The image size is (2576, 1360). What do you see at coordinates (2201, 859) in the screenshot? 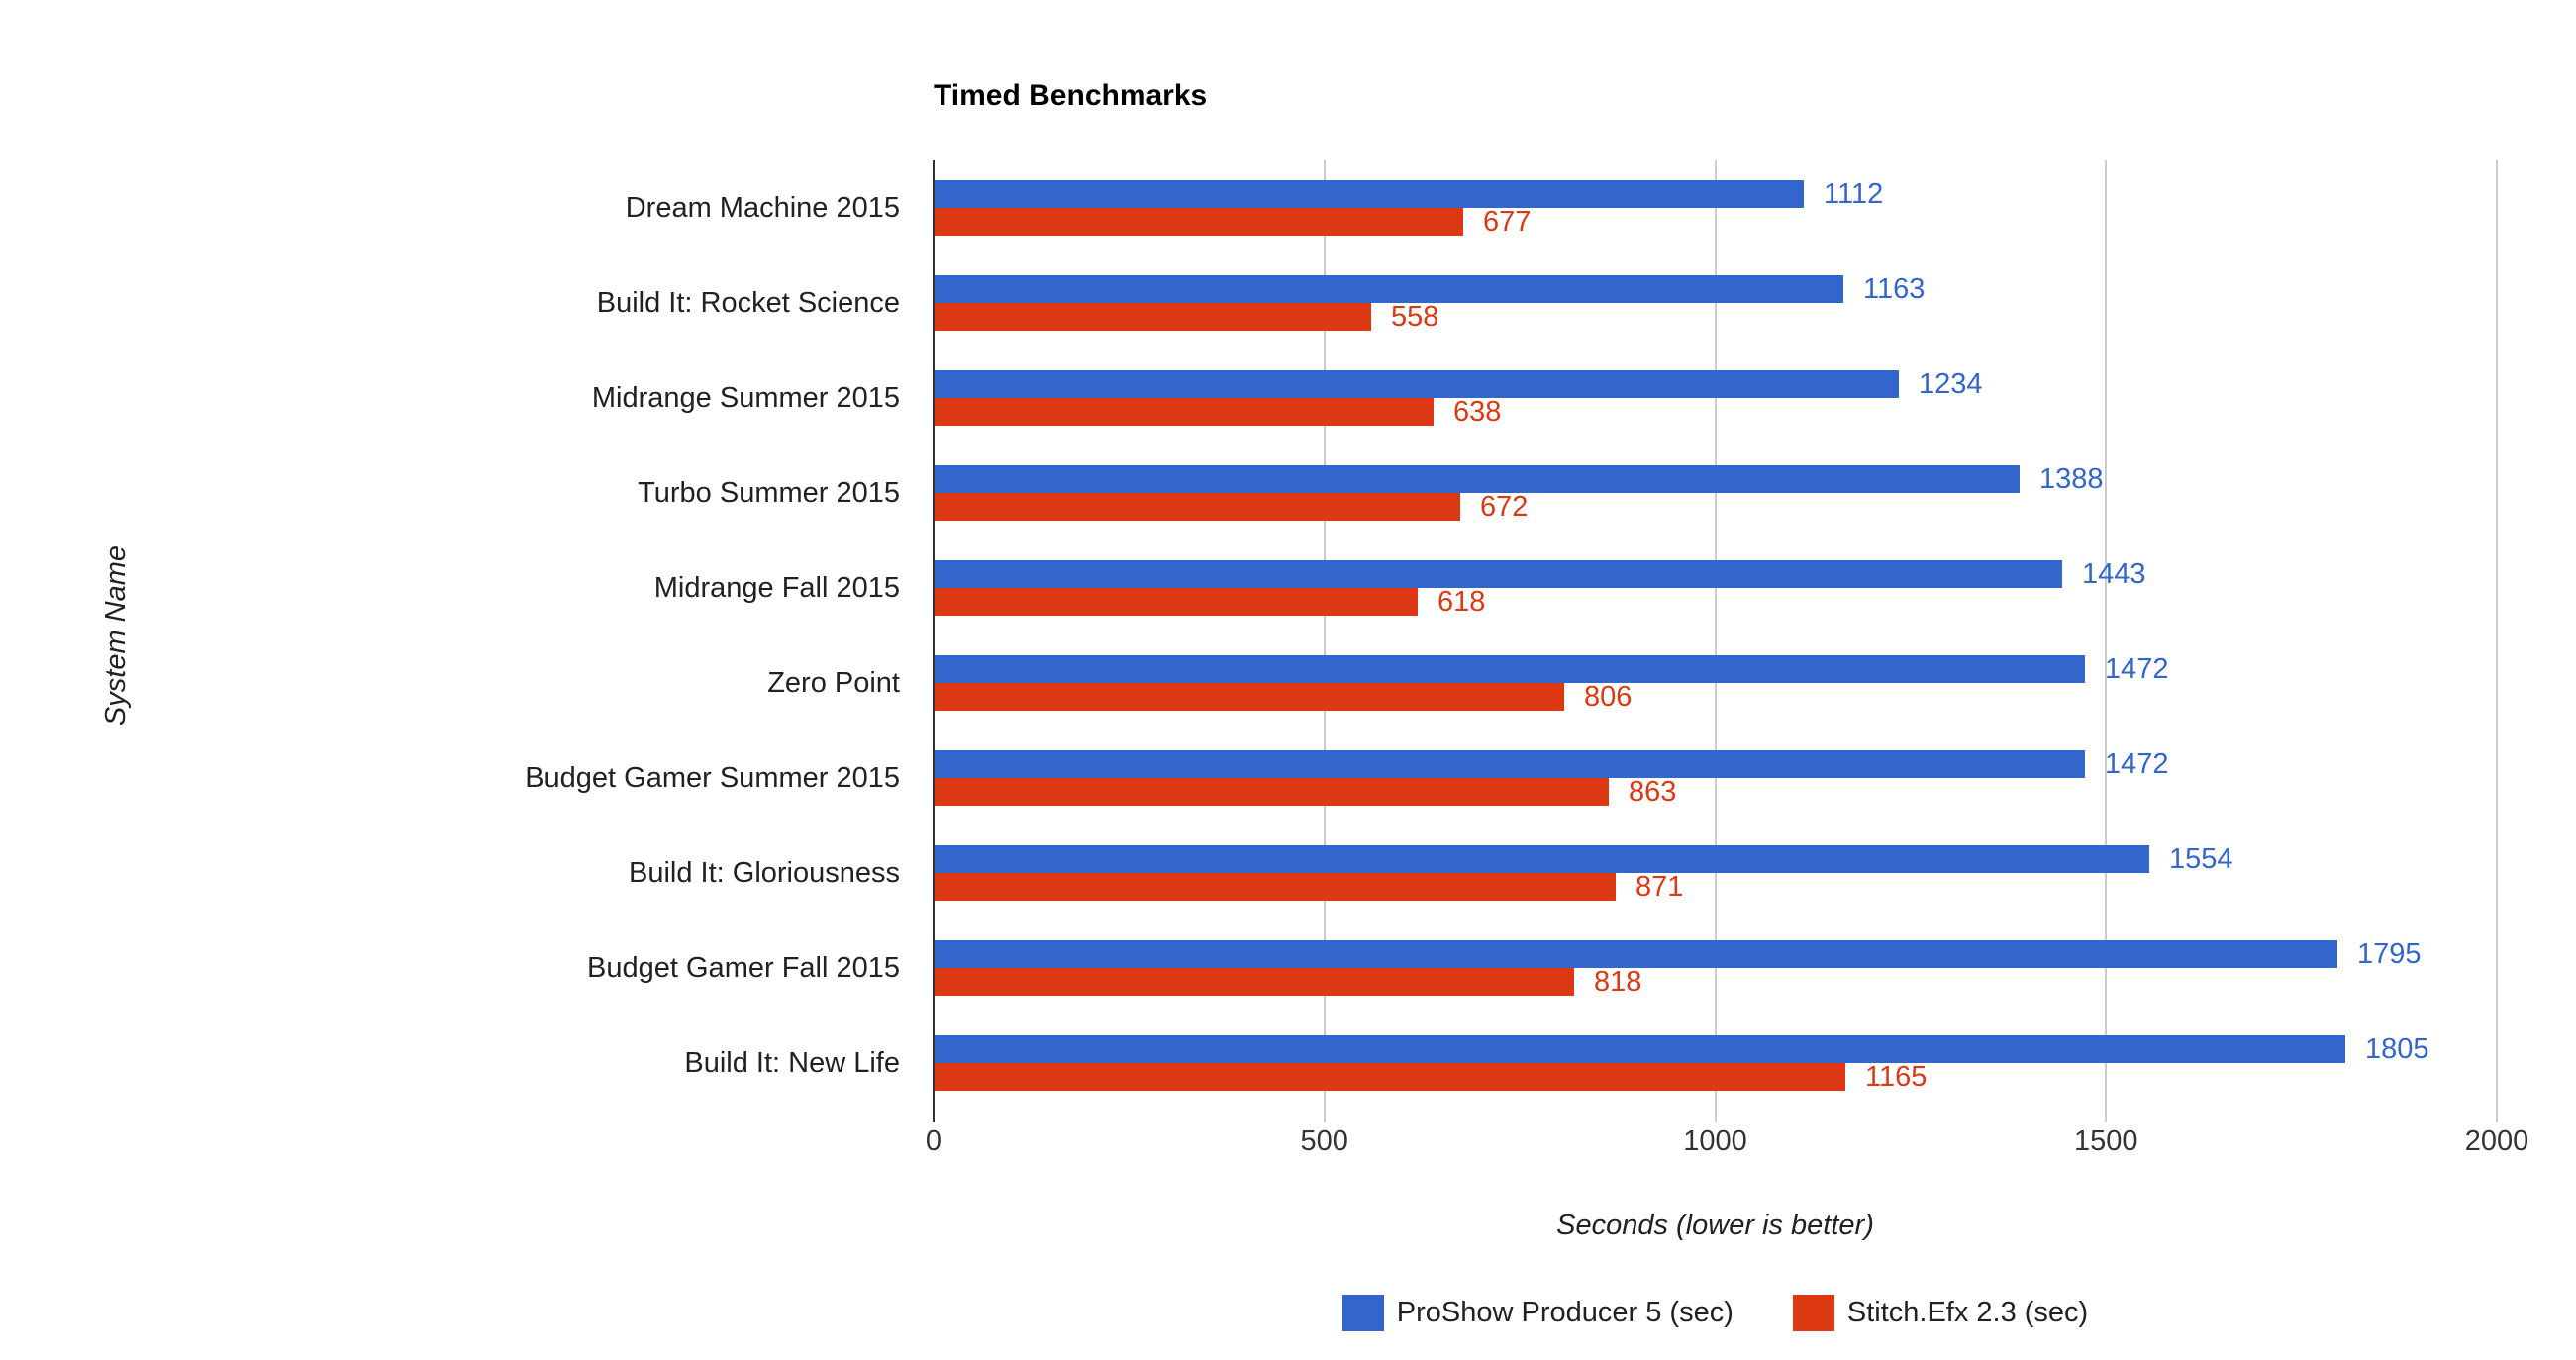
I see `value-label: 1554` at bounding box center [2201, 859].